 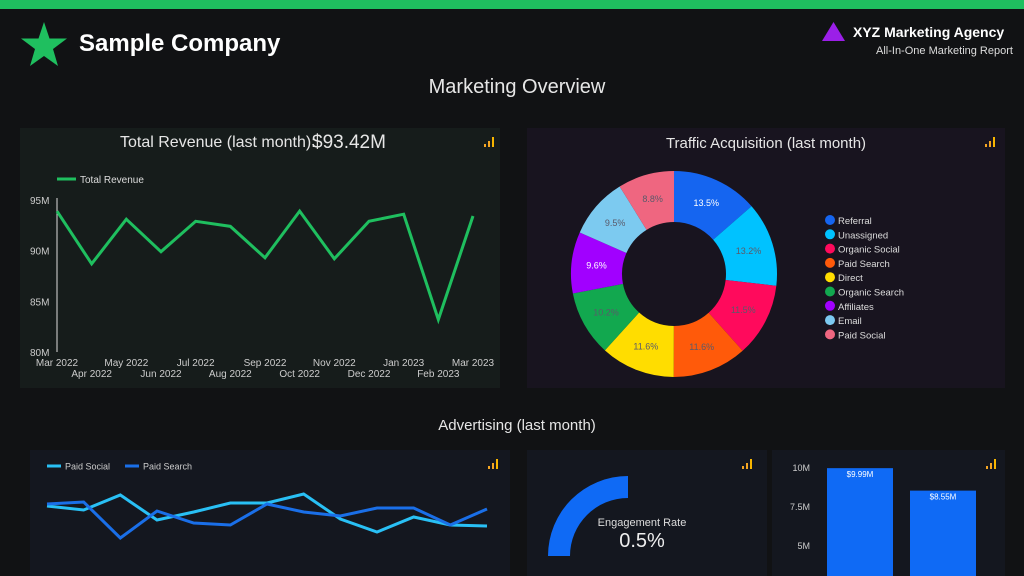 I want to click on x-tick-label: May 2022, so click(x=126, y=363).